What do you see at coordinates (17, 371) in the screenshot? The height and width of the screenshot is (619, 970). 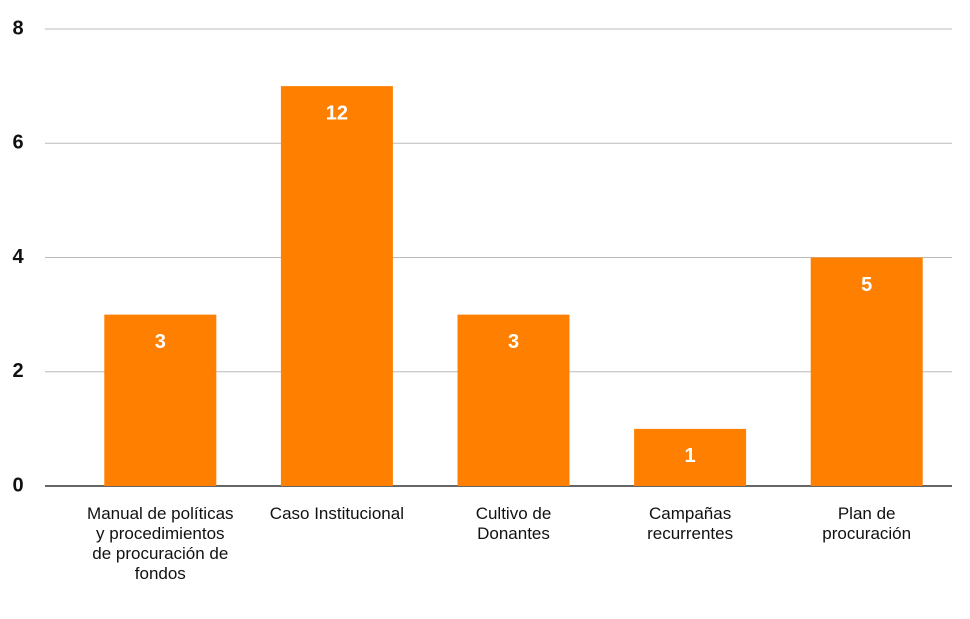 I see `y-tick-label: 2` at bounding box center [17, 371].